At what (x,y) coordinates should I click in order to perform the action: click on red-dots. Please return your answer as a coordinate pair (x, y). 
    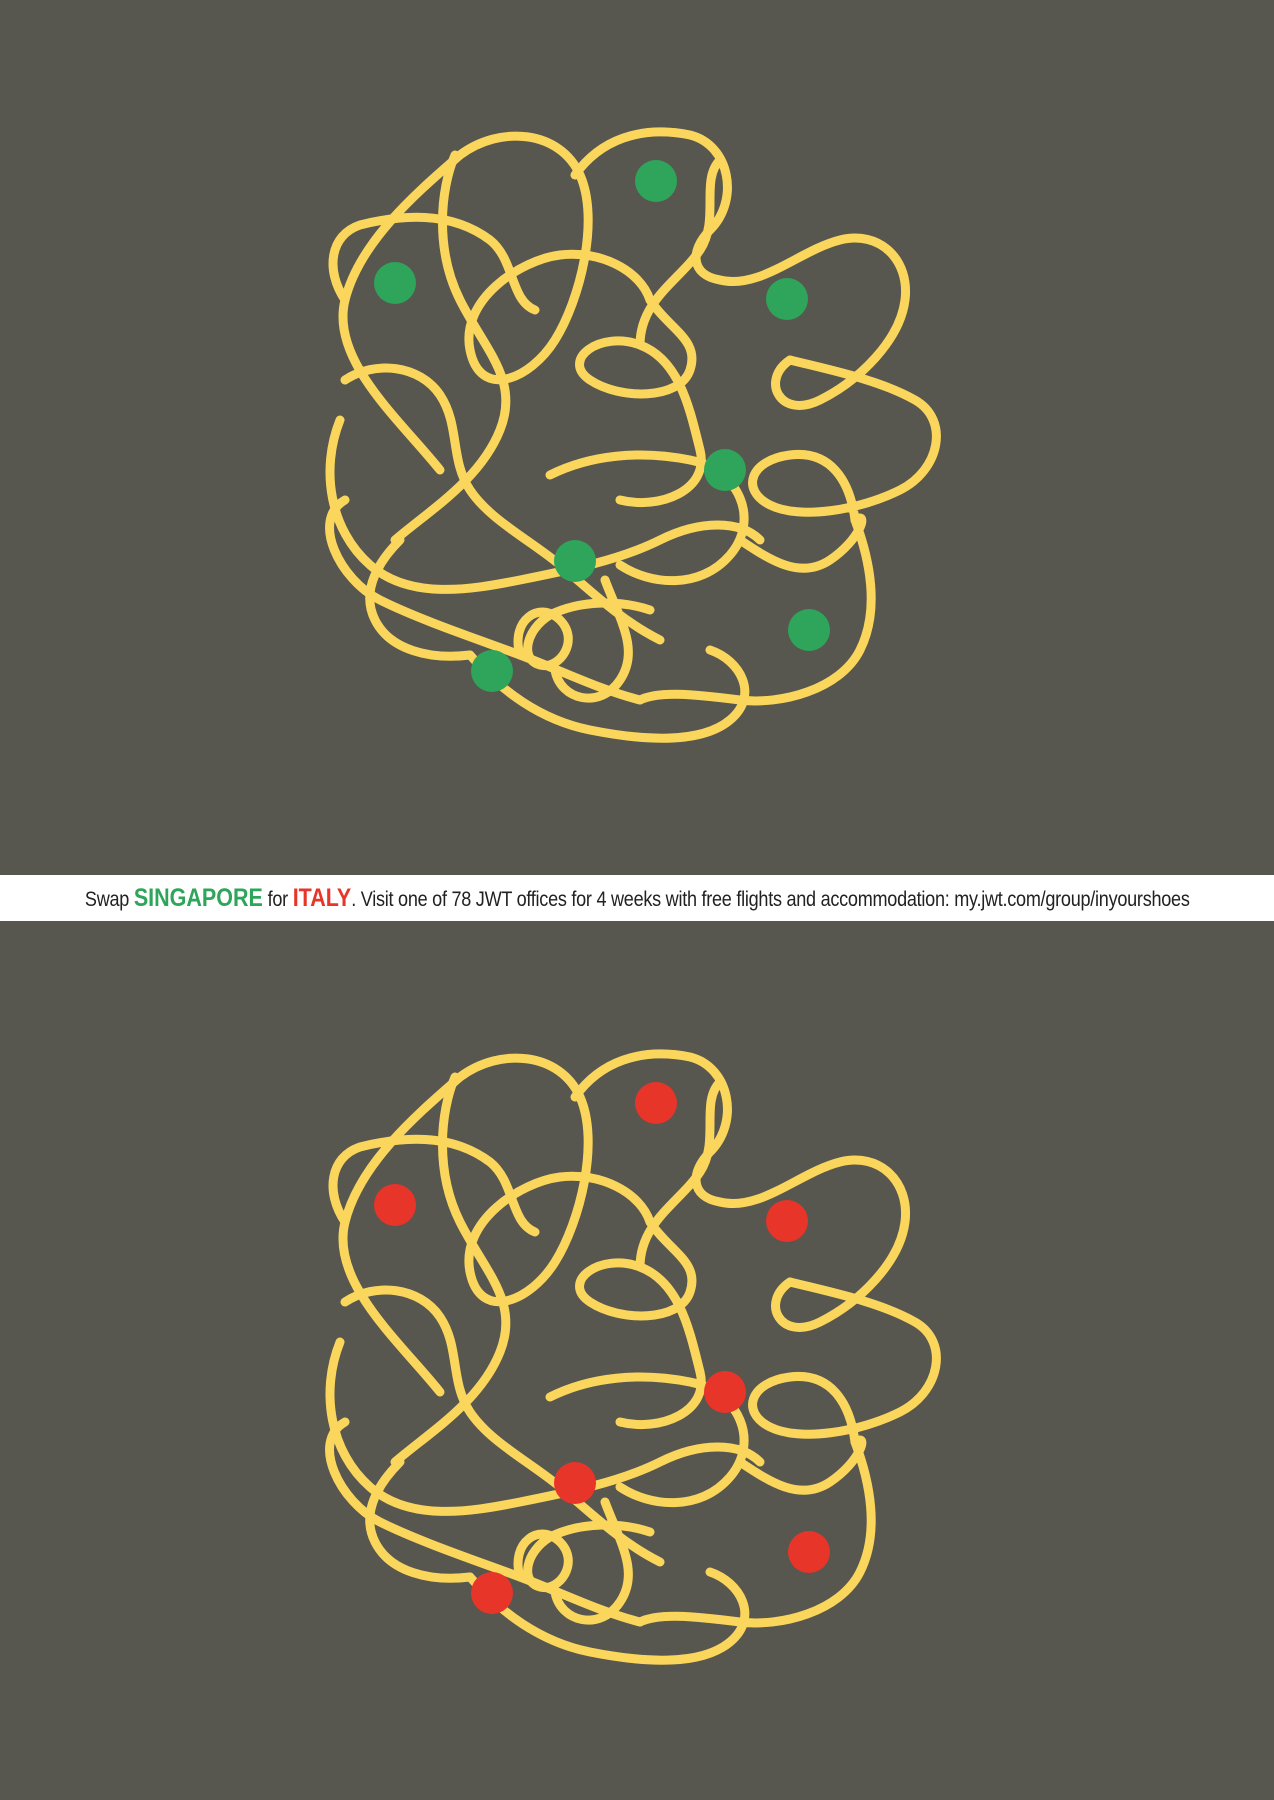
    Looking at the image, I should click on (602, 1348).